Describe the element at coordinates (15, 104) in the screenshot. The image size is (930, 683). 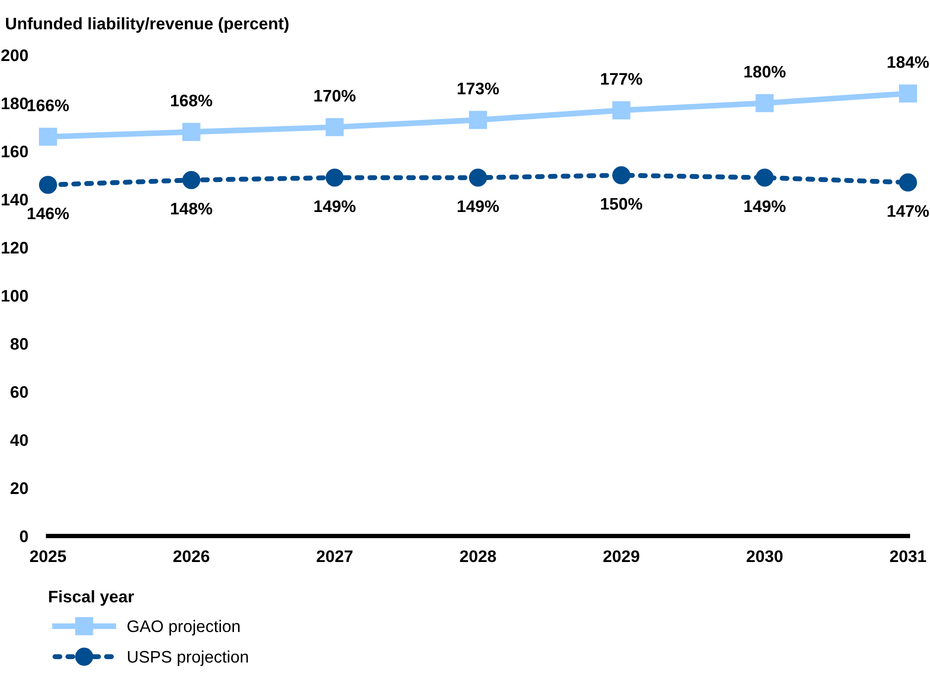
I see `y-tick-label: 180` at that location.